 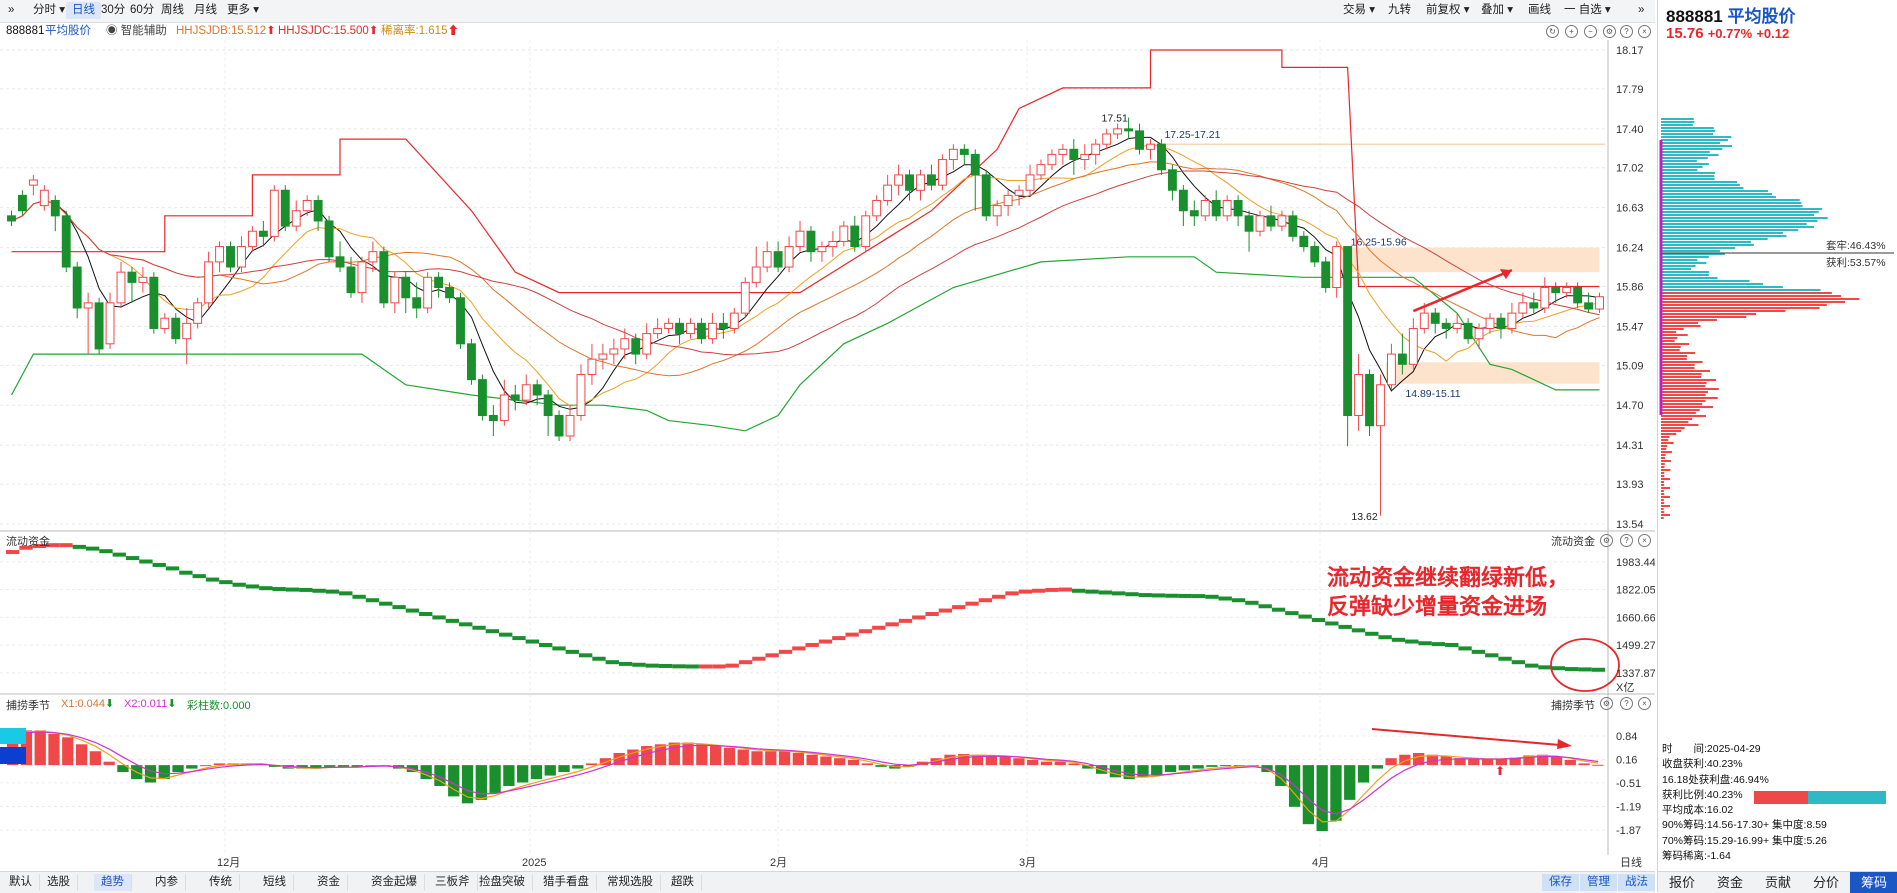 I want to click on period-daily: 日线, so click(x=83, y=10).